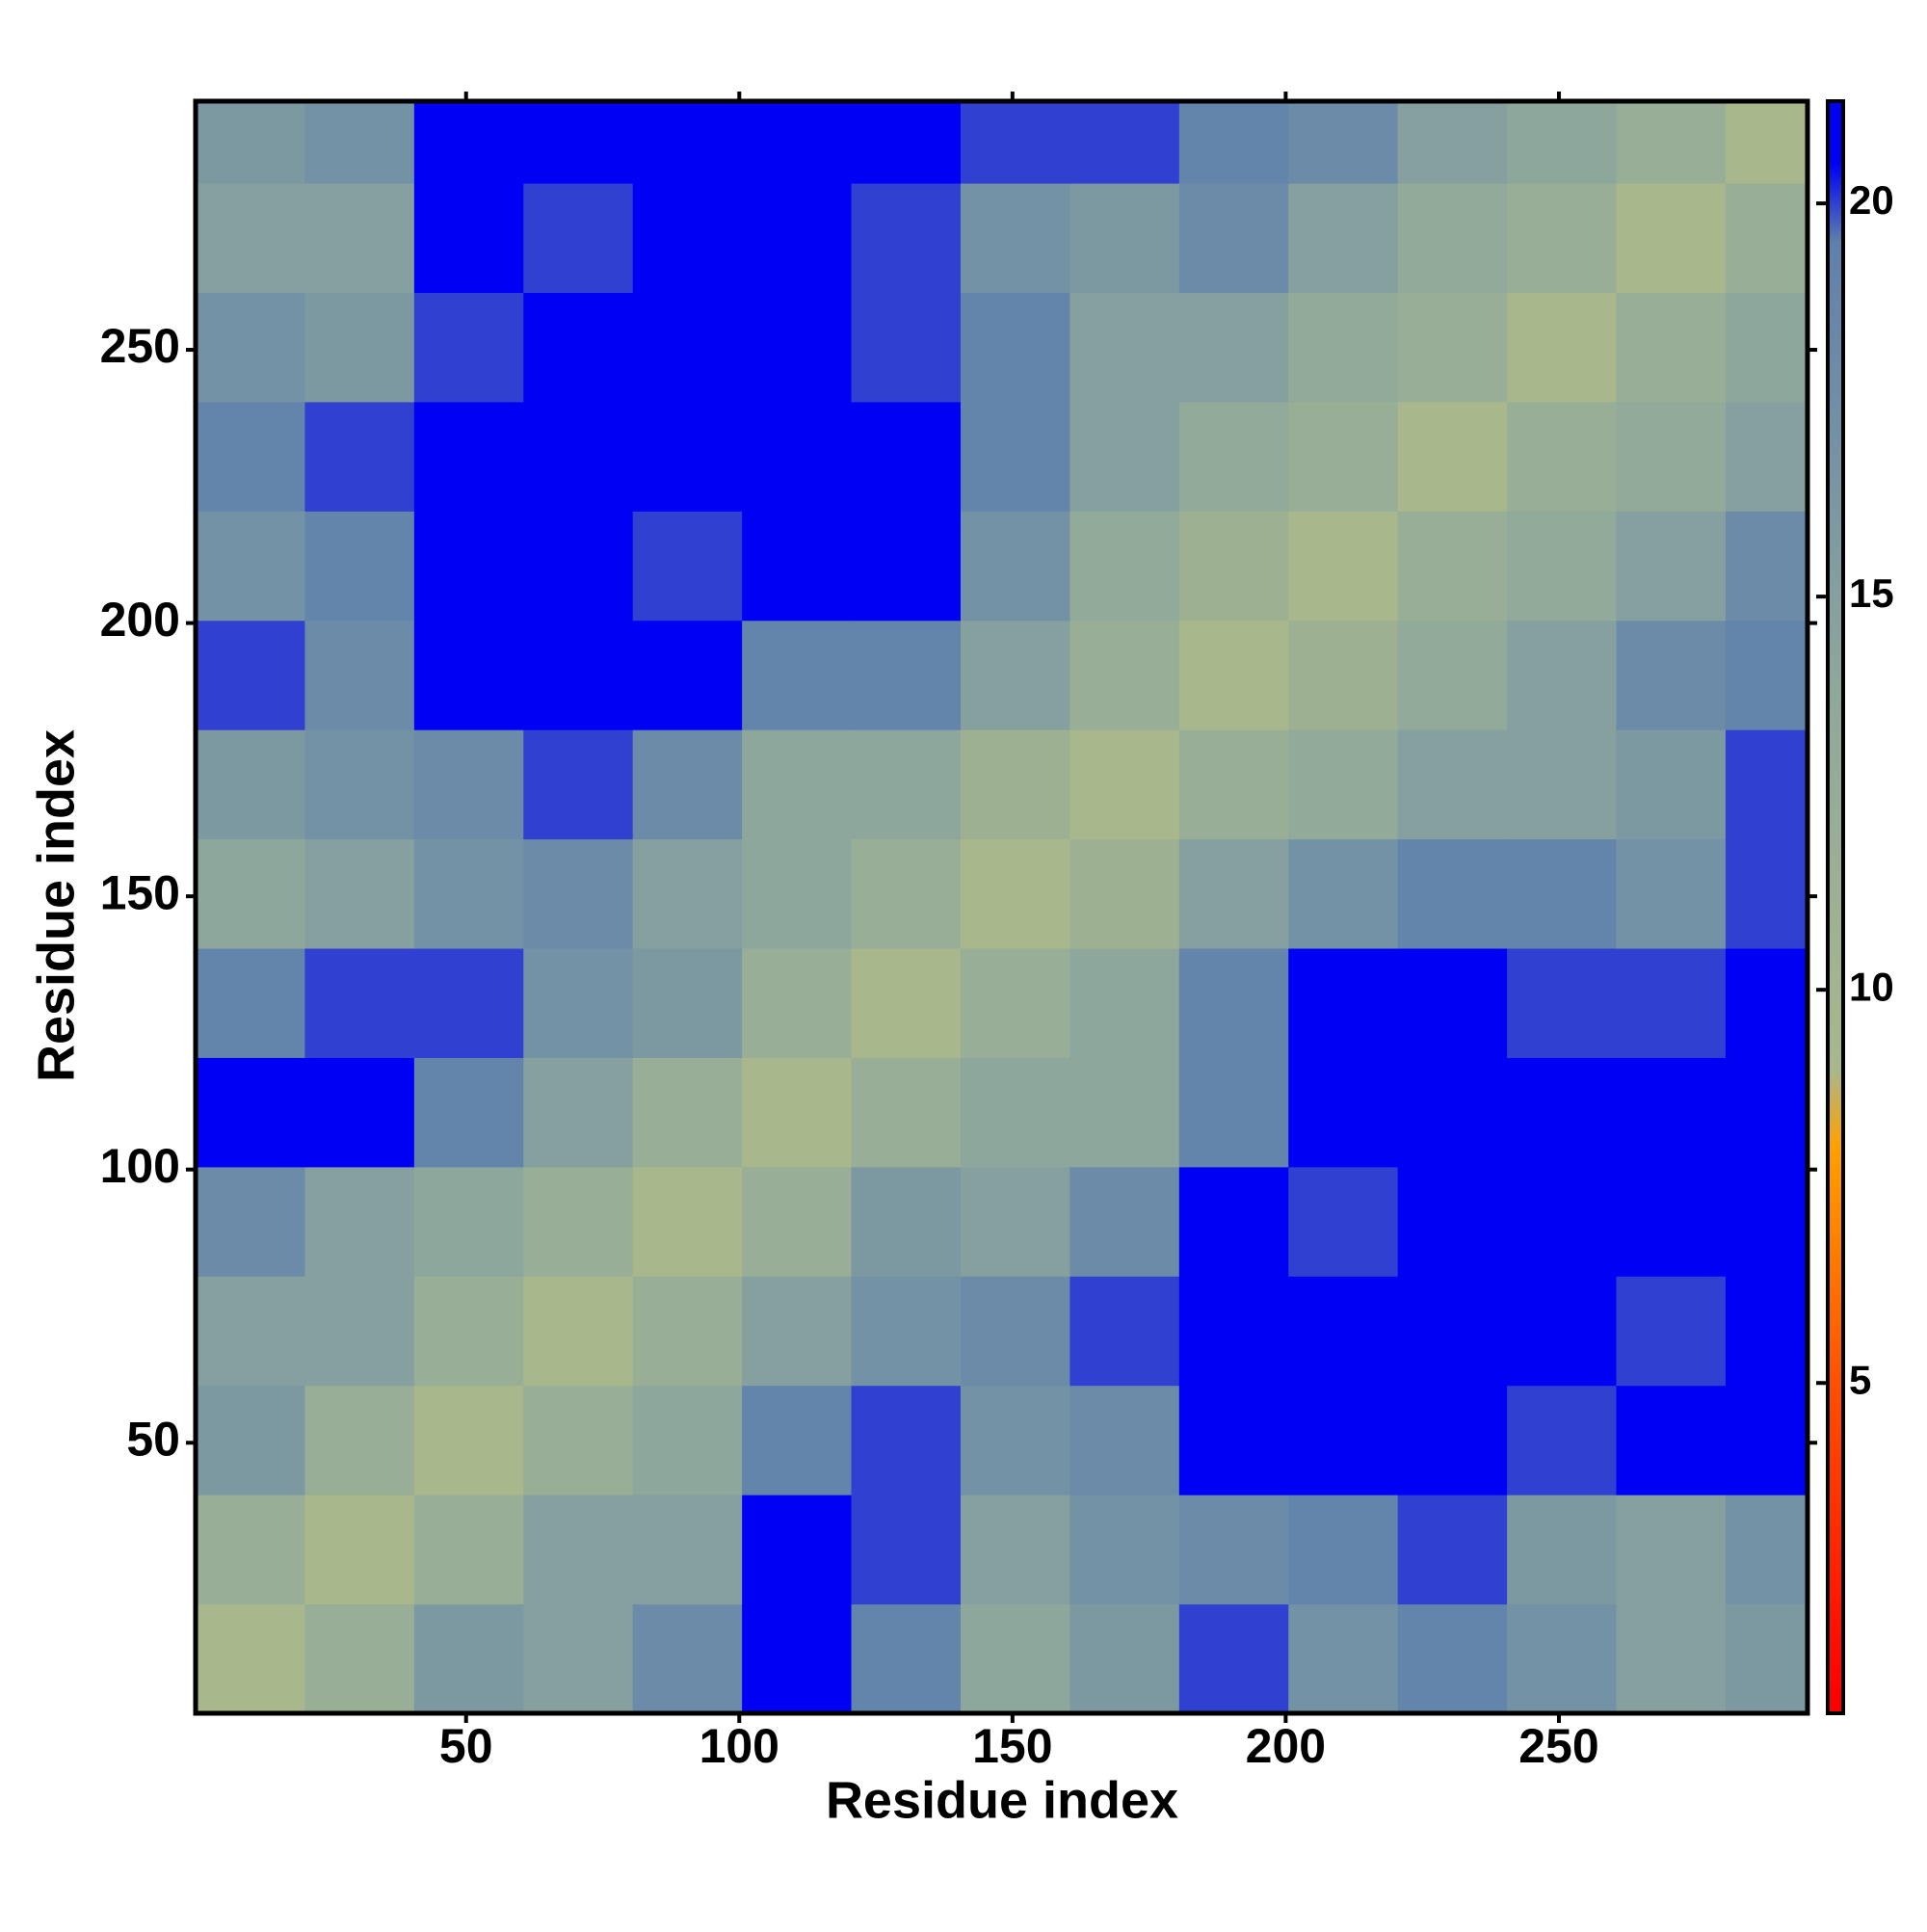 This screenshot has width=1927, height=1932. Describe the element at coordinates (153, 1439) in the screenshot. I see `y-tick-label: 50` at that location.